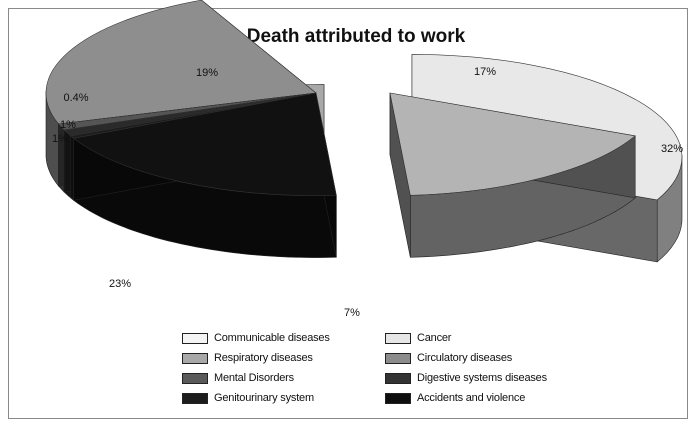 This screenshot has height=425, width=696. I want to click on slice-label: 0.4%, so click(75, 98).